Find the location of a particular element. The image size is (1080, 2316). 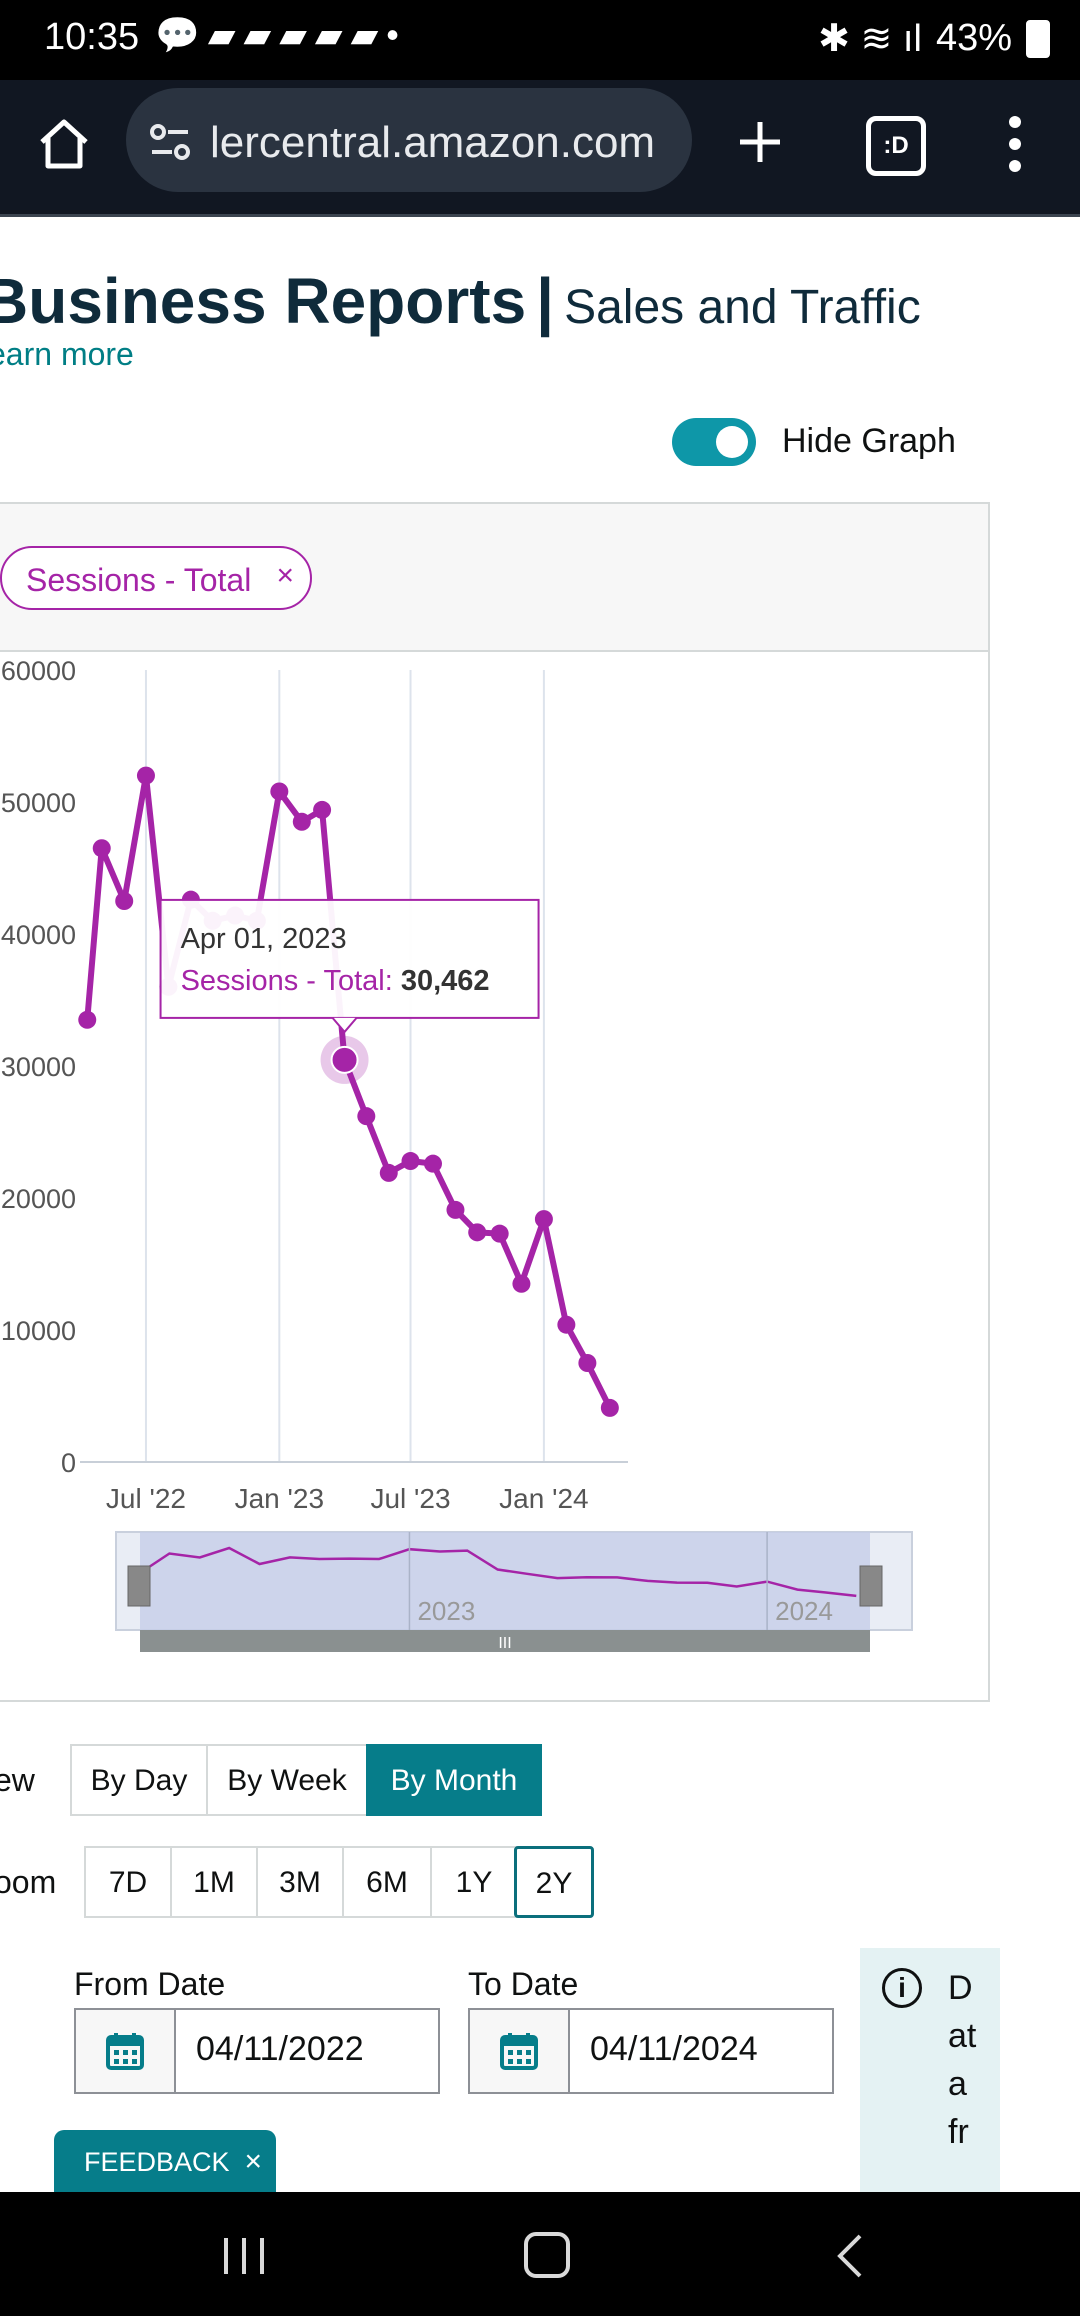

hide-graph-label: Hide Graph is located at coordinates (869, 441).